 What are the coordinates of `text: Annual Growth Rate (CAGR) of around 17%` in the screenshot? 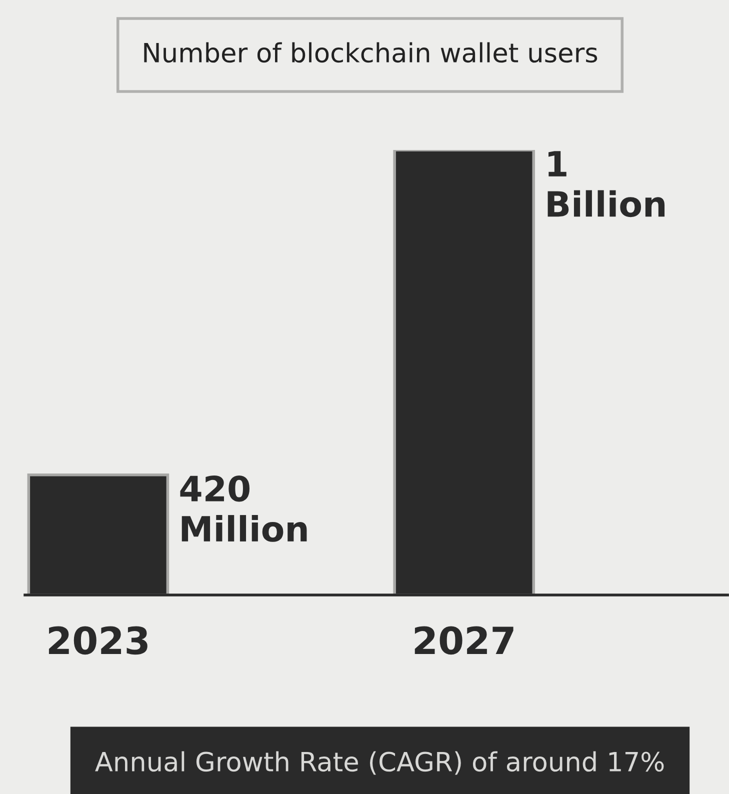 It's located at (379, 763).